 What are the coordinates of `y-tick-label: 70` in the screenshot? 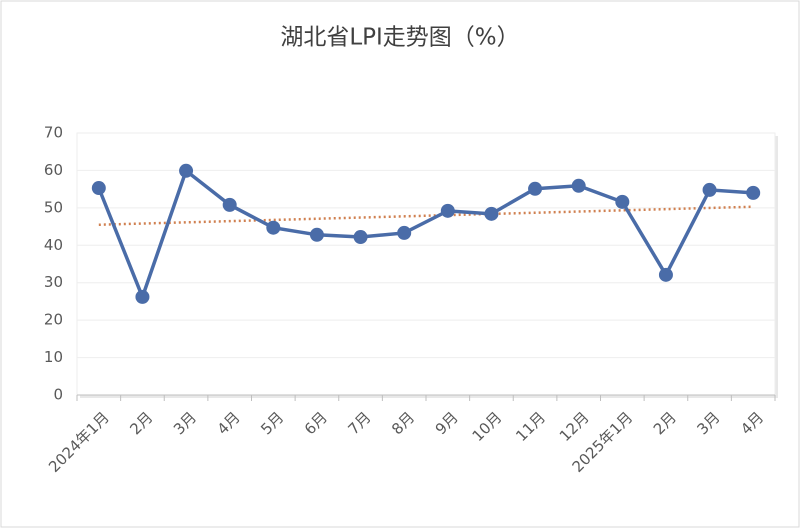 It's located at (53, 133).